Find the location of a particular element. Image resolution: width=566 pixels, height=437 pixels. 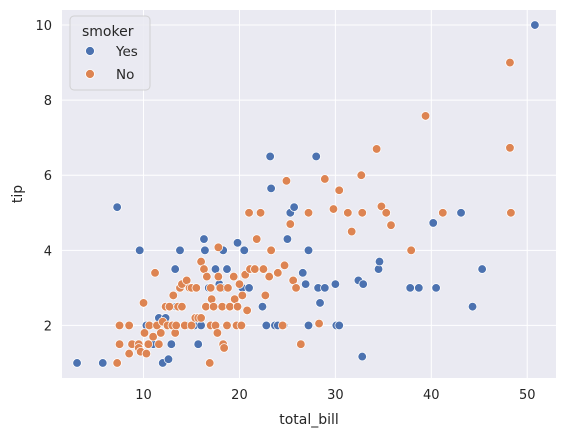

y-tick-label: 8 is located at coordinates (48, 101).